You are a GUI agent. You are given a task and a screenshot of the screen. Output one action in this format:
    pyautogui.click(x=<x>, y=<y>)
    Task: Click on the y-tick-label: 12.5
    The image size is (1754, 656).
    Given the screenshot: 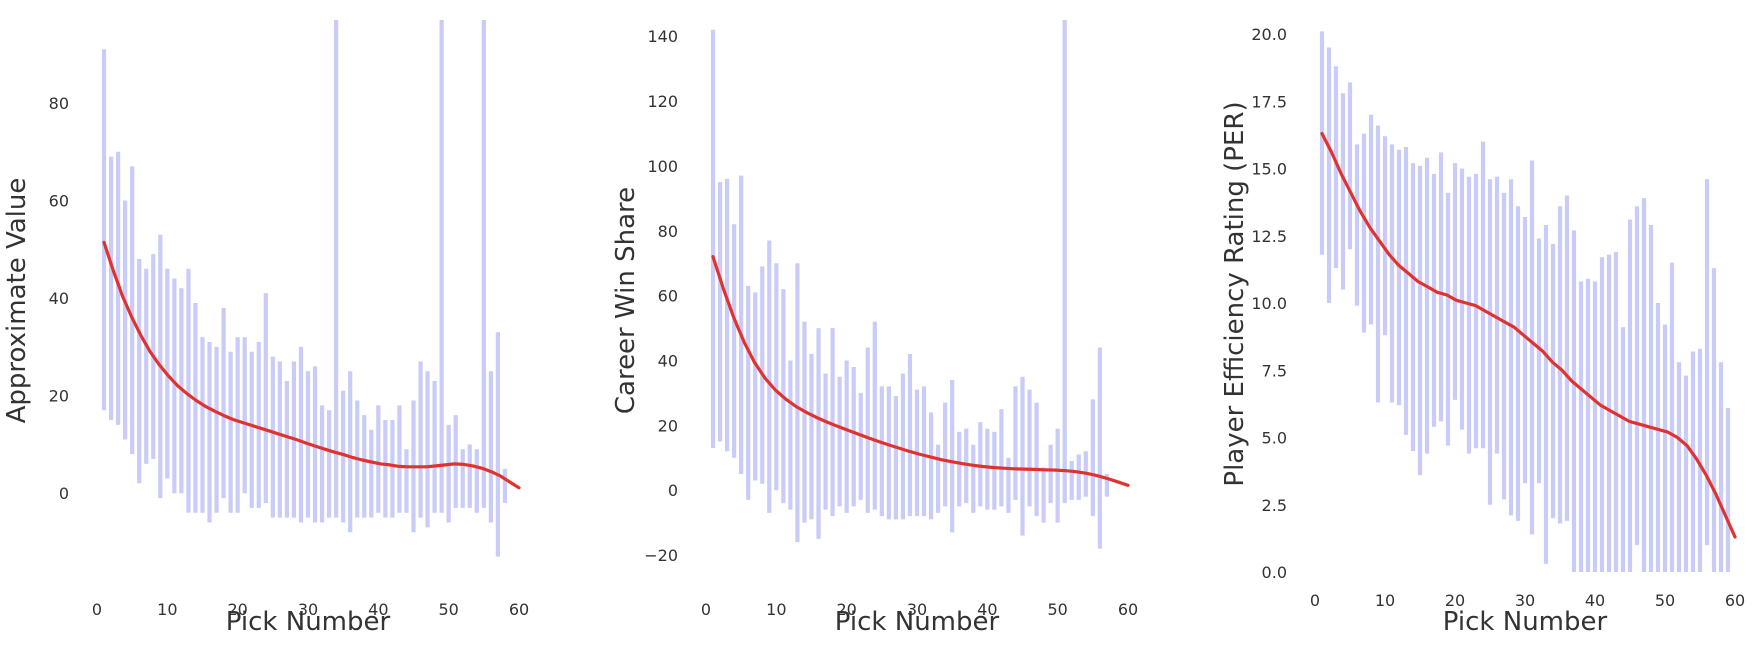 What is the action you would take?
    pyautogui.click(x=1269, y=236)
    